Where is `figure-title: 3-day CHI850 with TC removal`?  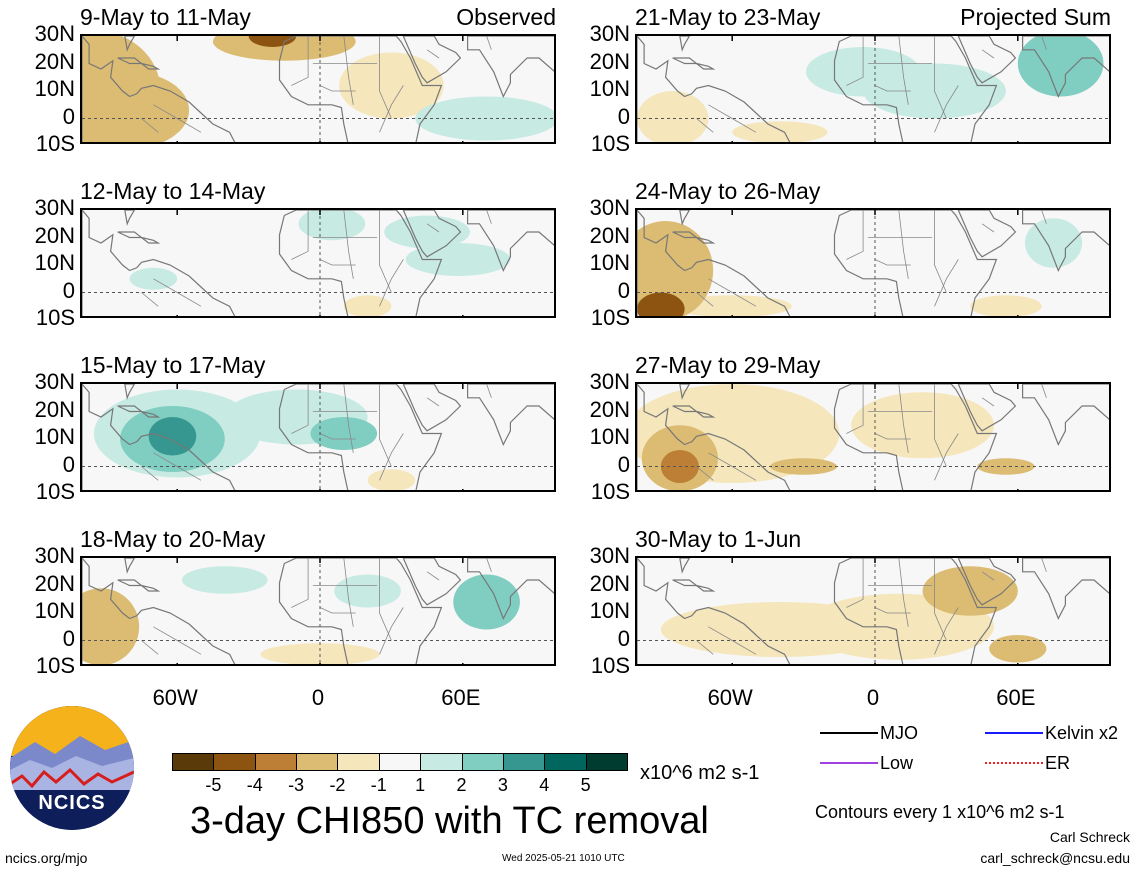
figure-title: 3-day CHI850 with TC removal is located at coordinates (449, 821).